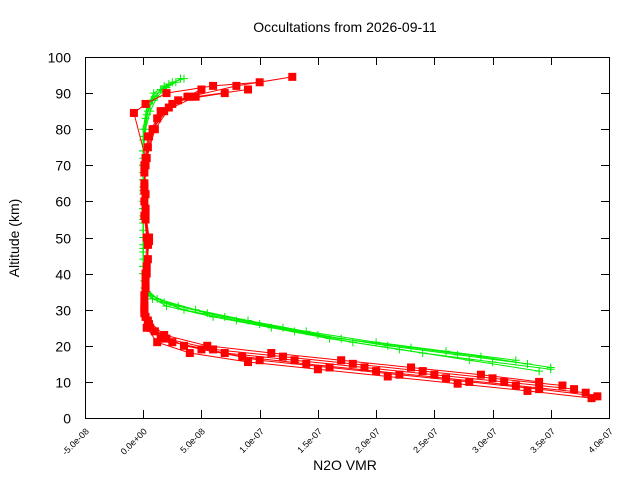  I want to click on x-tick-label: 0.0e+00, so click(134, 441).